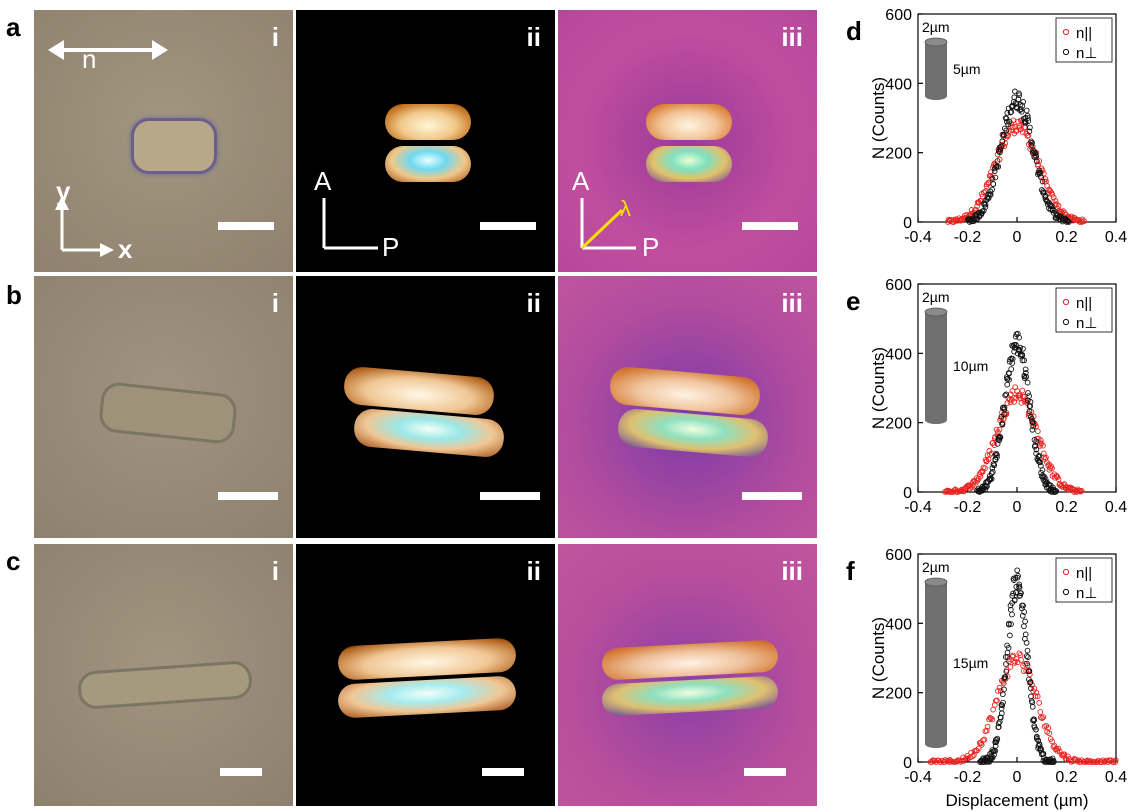 The image size is (1131, 812). What do you see at coordinates (419, 391) in the screenshot?
I see `birefringent-lobe-upper` at bounding box center [419, 391].